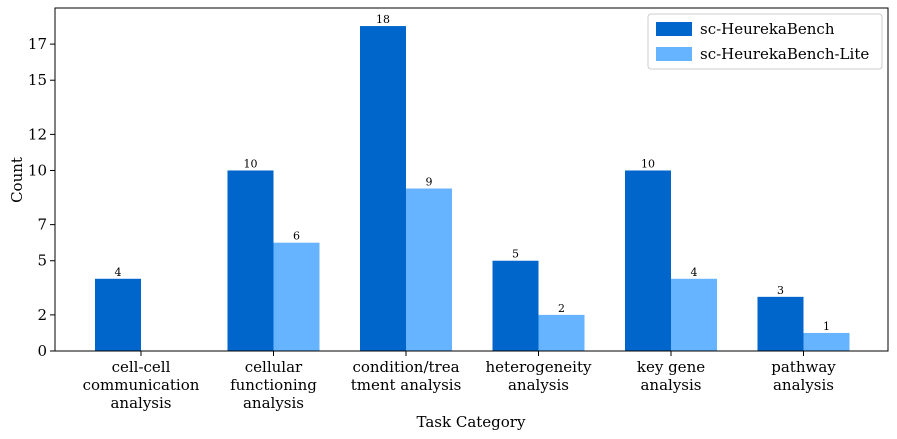  Describe the element at coordinates (515, 254) in the screenshot. I see `data-label-series-1-cat-4: 5` at that location.